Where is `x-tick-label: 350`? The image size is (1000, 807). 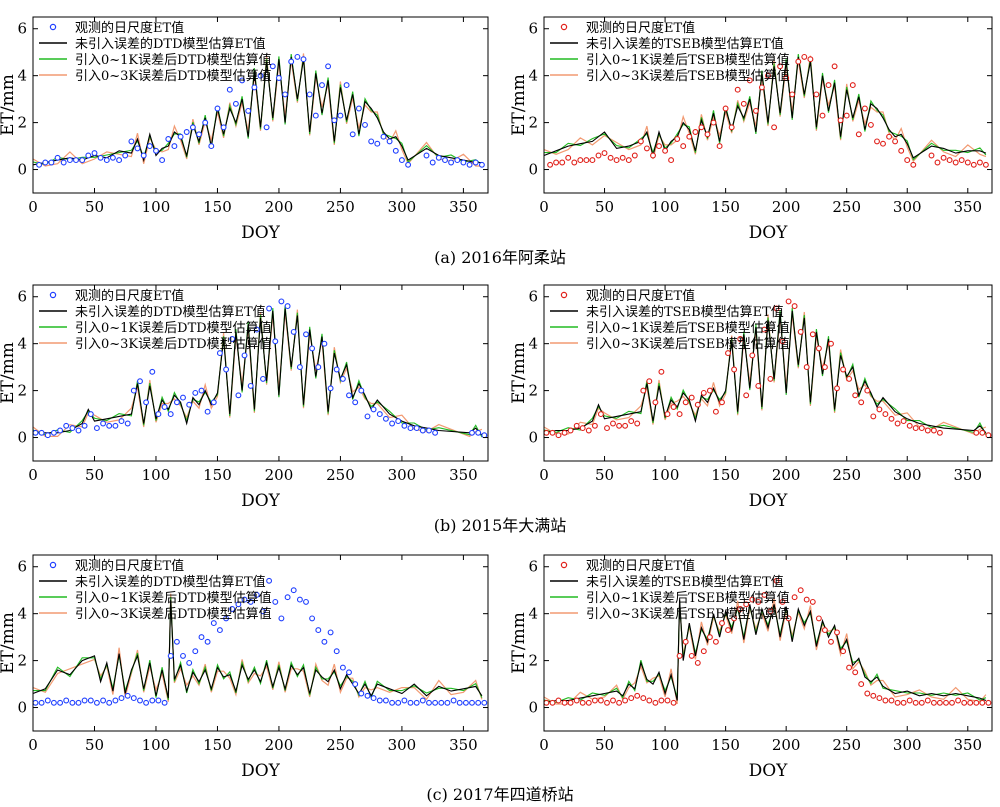 x-tick-label: 350 is located at coordinates (463, 475).